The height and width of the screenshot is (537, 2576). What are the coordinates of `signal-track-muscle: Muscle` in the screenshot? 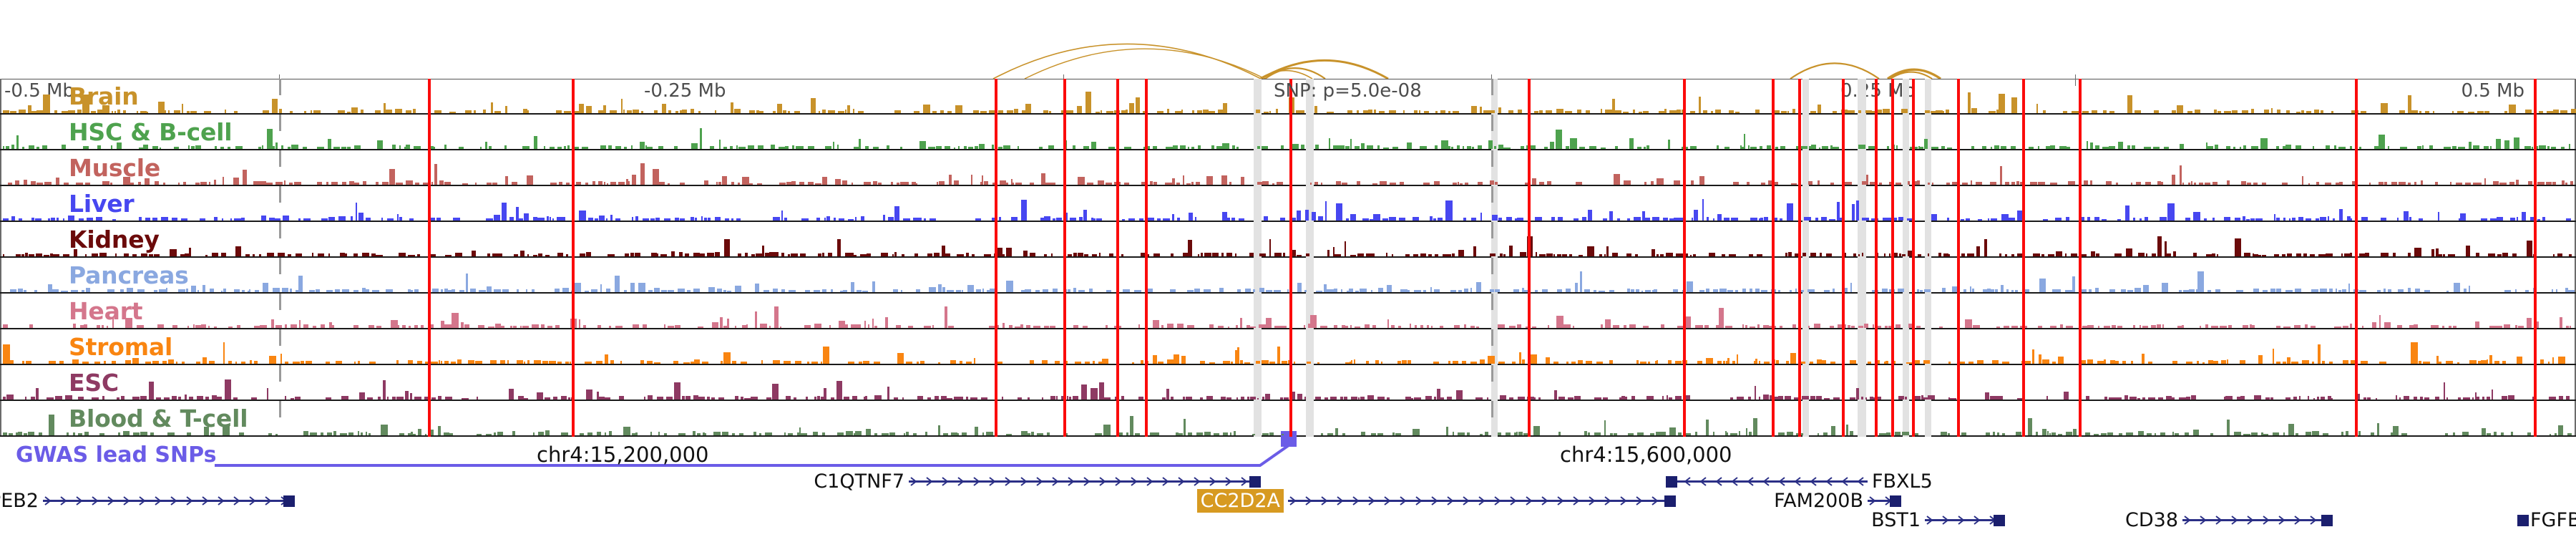 It's located at (1288, 168).